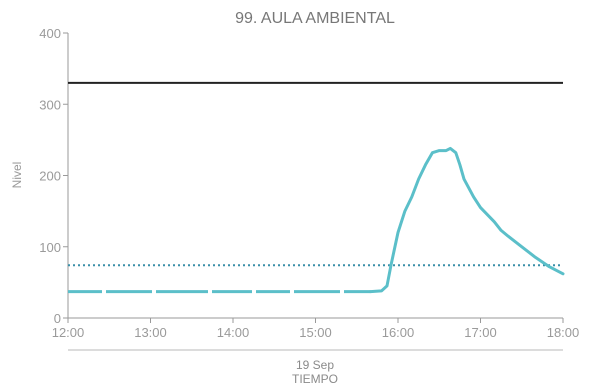 This screenshot has height=392, width=593. Describe the element at coordinates (315, 365) in the screenshot. I see `date-label: 19 Sep` at that location.